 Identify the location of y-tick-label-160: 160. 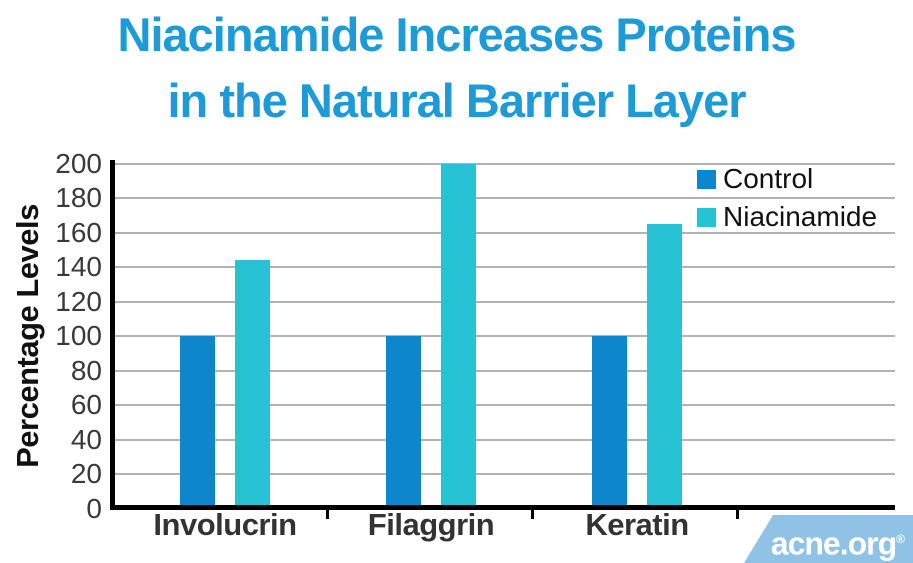
(78, 232).